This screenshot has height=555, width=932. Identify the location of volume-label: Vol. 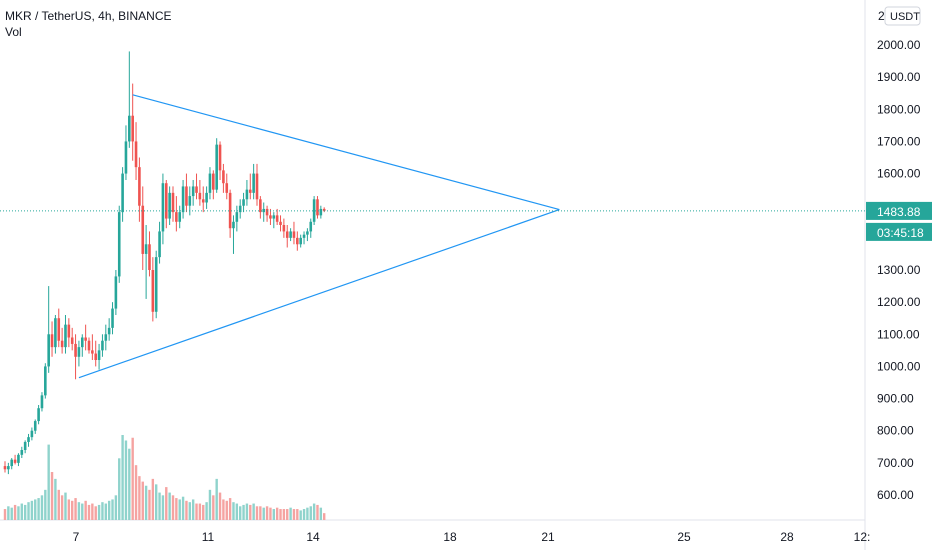
(13, 32).